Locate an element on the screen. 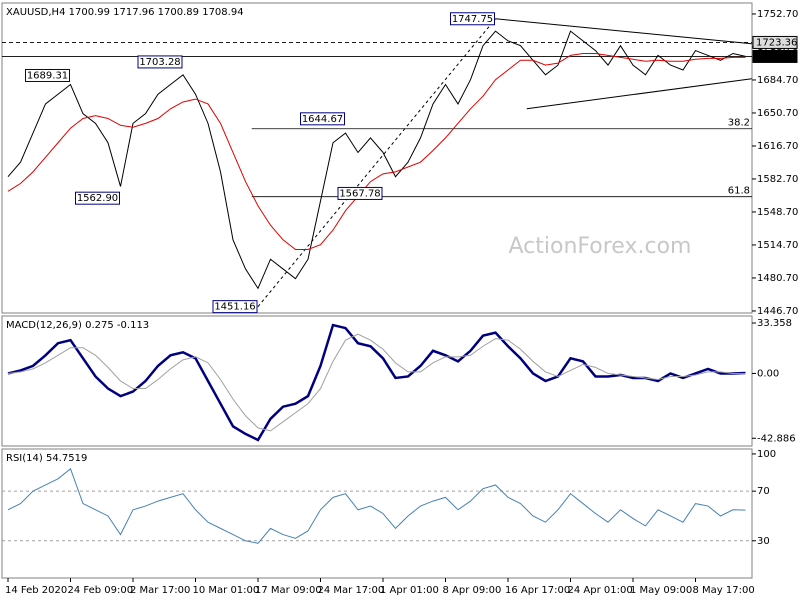 Image resolution: width=800 pixels, height=600 pixels. y-tick-label: 30 is located at coordinates (763, 541).